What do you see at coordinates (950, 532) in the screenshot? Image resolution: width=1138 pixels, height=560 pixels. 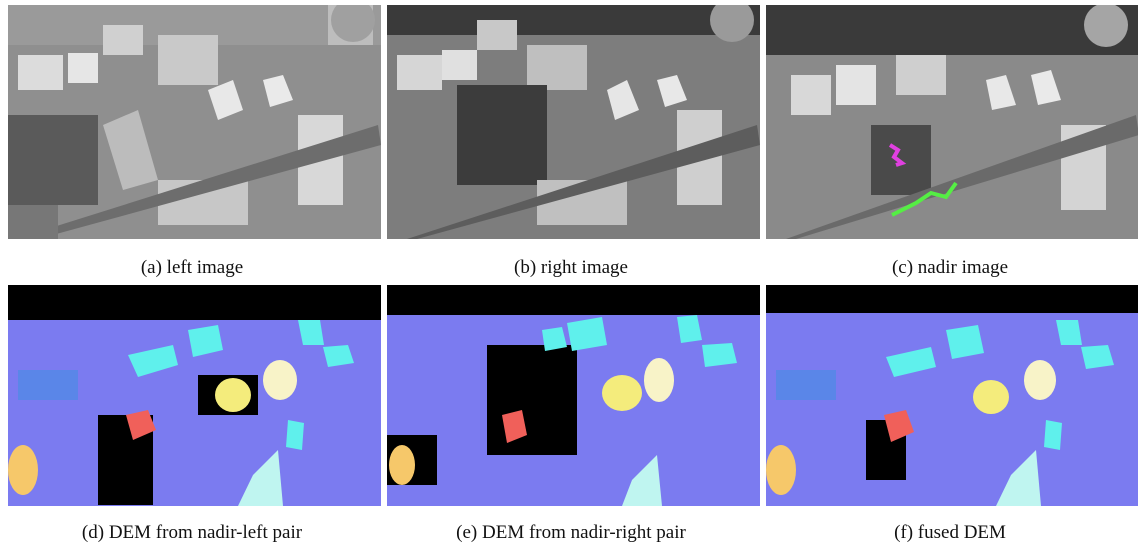 I see `caption-fused-dem: (f) fused DEM` at bounding box center [950, 532].